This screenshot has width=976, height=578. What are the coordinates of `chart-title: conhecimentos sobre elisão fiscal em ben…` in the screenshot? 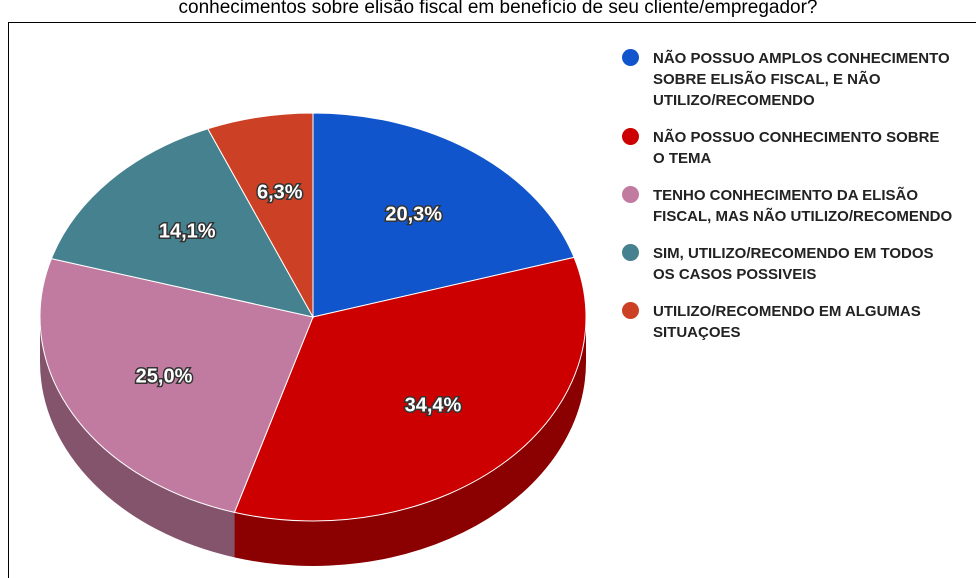 It's located at (498, 9).